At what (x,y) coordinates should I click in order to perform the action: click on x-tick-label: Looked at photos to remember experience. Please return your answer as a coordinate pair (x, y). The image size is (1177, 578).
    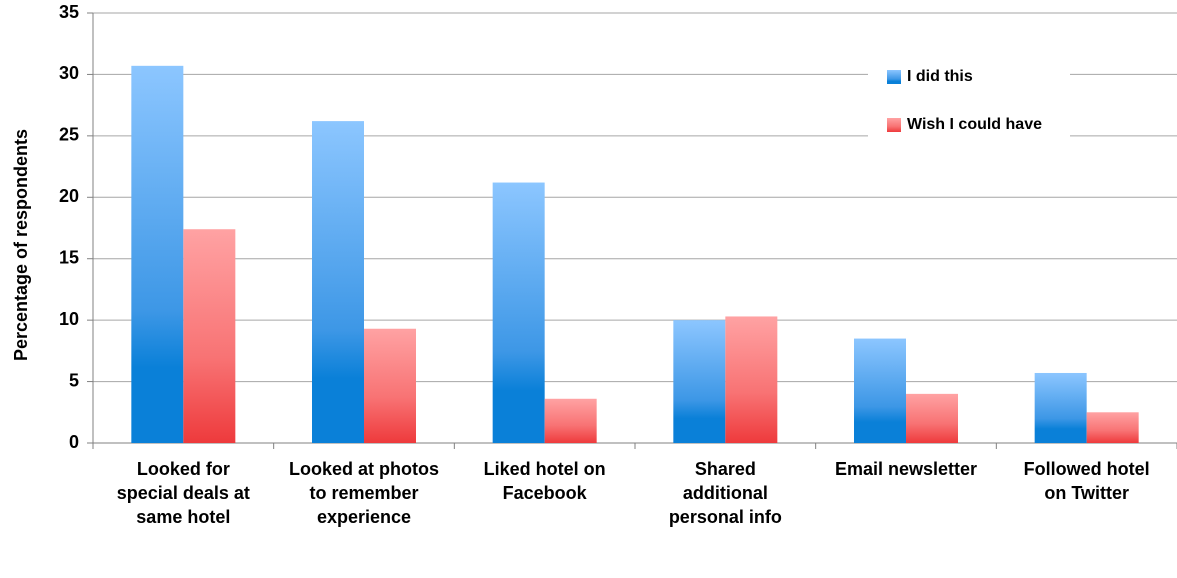
    Looking at the image, I should click on (364, 493).